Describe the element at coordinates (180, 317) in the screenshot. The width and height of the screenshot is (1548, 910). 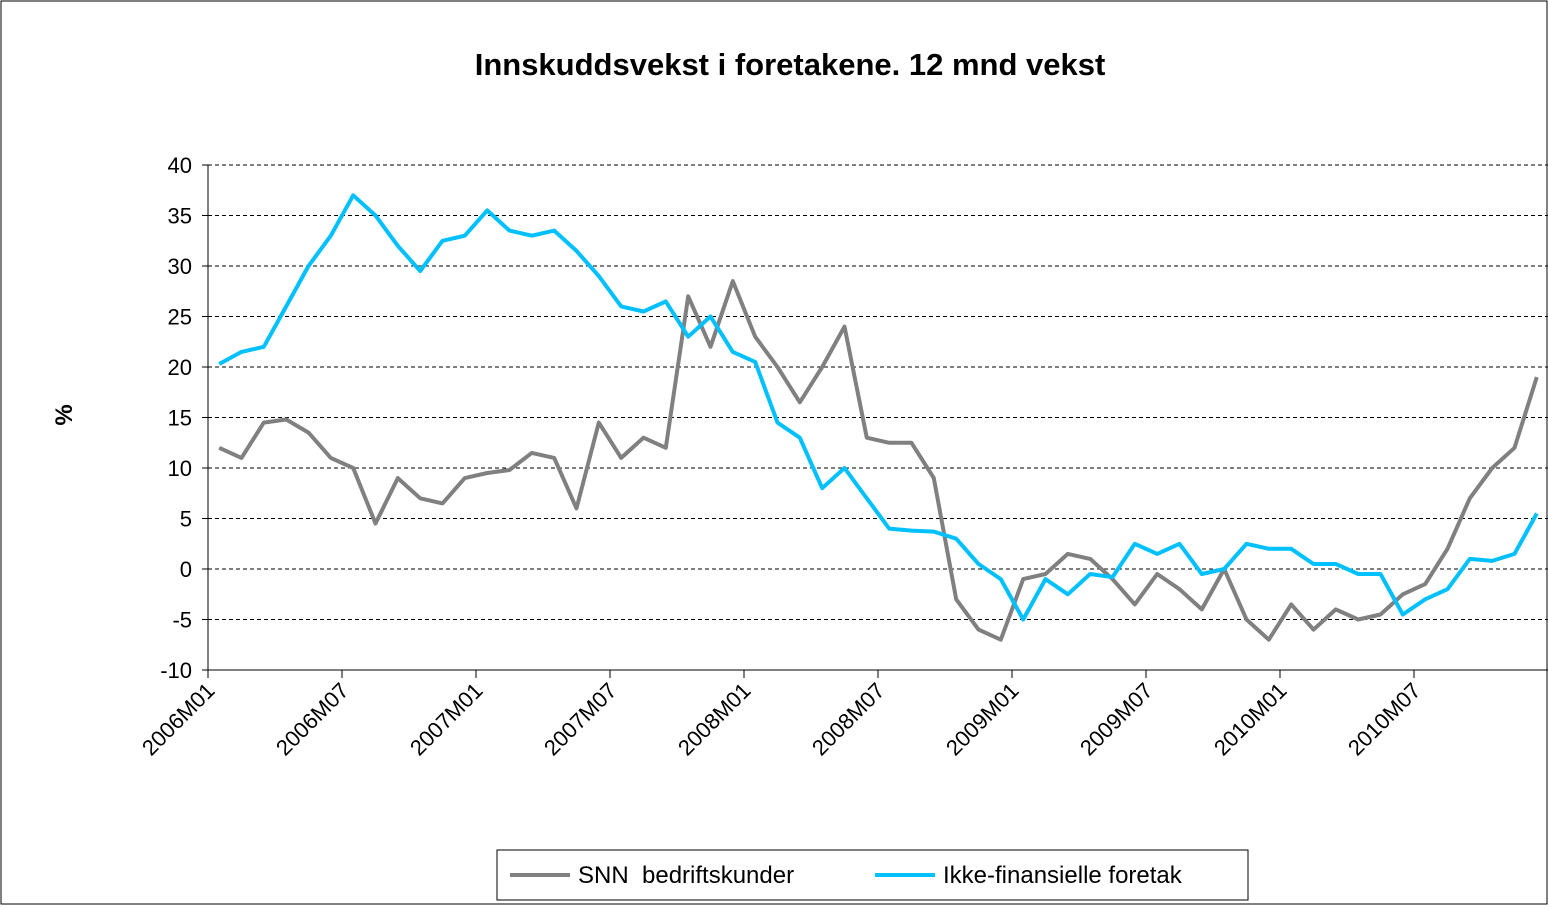
I see `y-tick-label: 25` at that location.